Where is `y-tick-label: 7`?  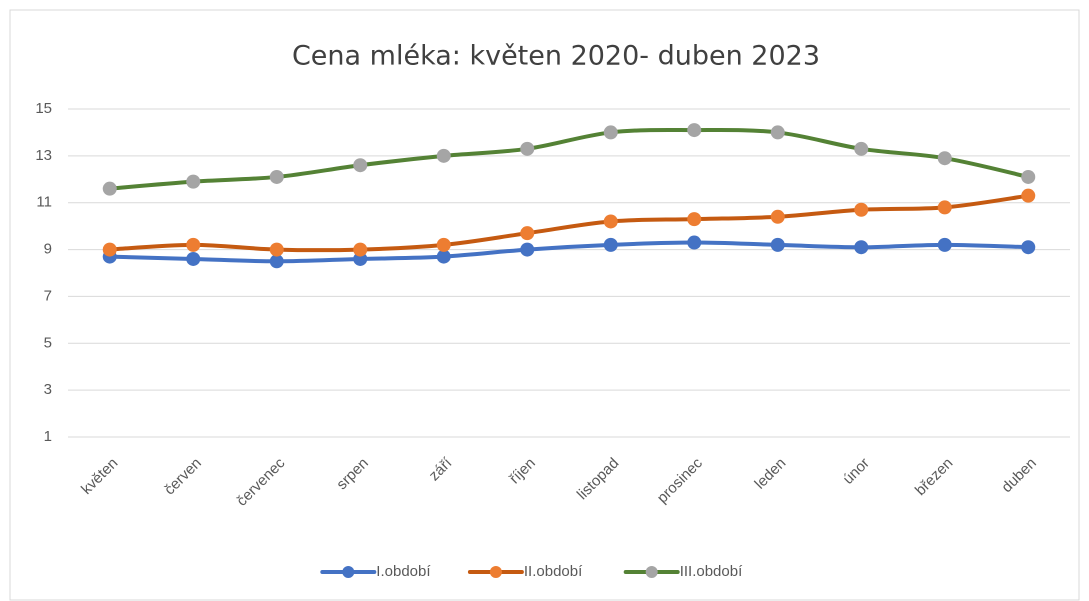
y-tick-label: 7 is located at coordinates (48, 295).